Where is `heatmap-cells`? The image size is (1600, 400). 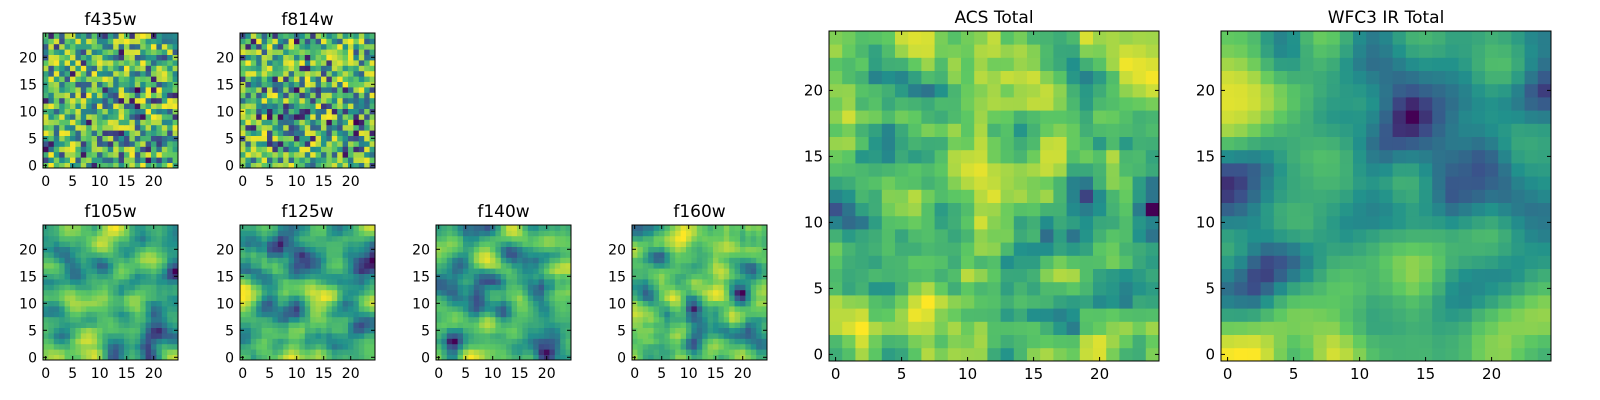
heatmap-cells is located at coordinates (308, 101).